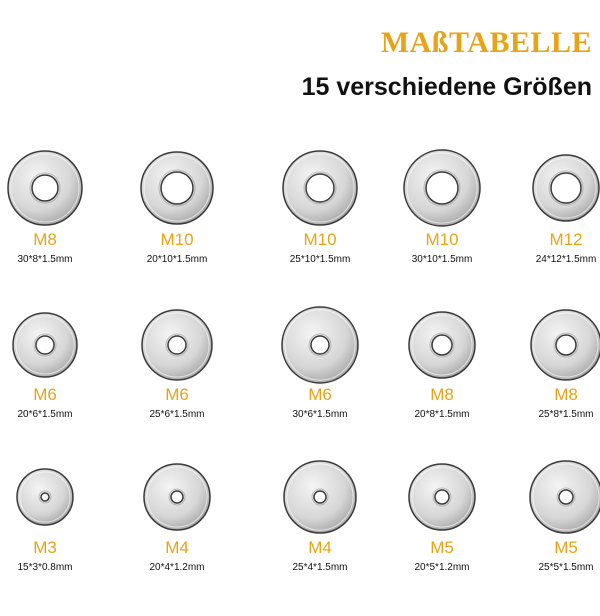 This screenshot has height=616, width=600. What do you see at coordinates (442, 567) in the screenshot?
I see `washer-dimension-label: 20*5*1.2mm` at bounding box center [442, 567].